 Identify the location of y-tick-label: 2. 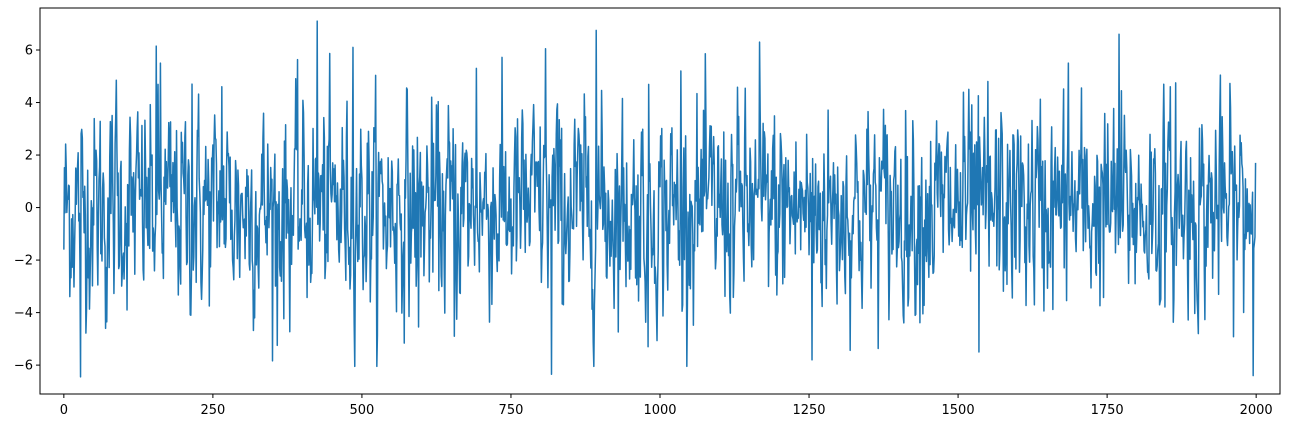
(29, 156).